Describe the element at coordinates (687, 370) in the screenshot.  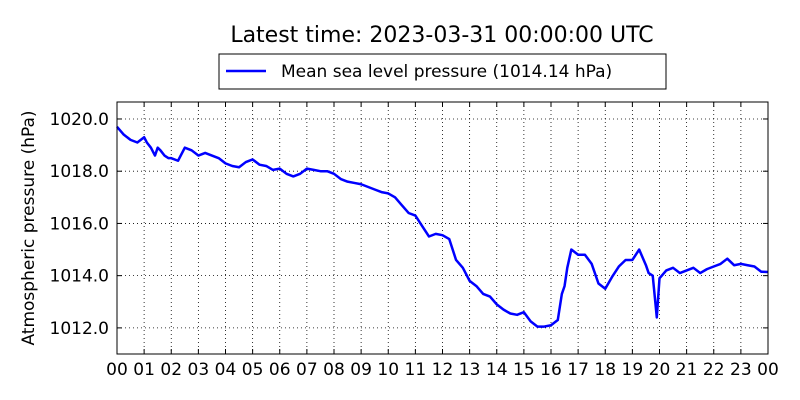
I see `x-tick-label: 21` at that location.